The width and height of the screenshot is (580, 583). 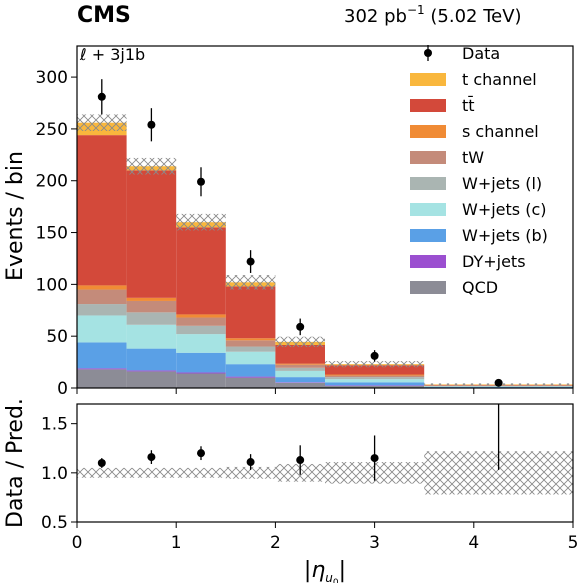 What do you see at coordinates (54, 523) in the screenshot?
I see `ratio-y-tick-label: 0.5` at bounding box center [54, 523].